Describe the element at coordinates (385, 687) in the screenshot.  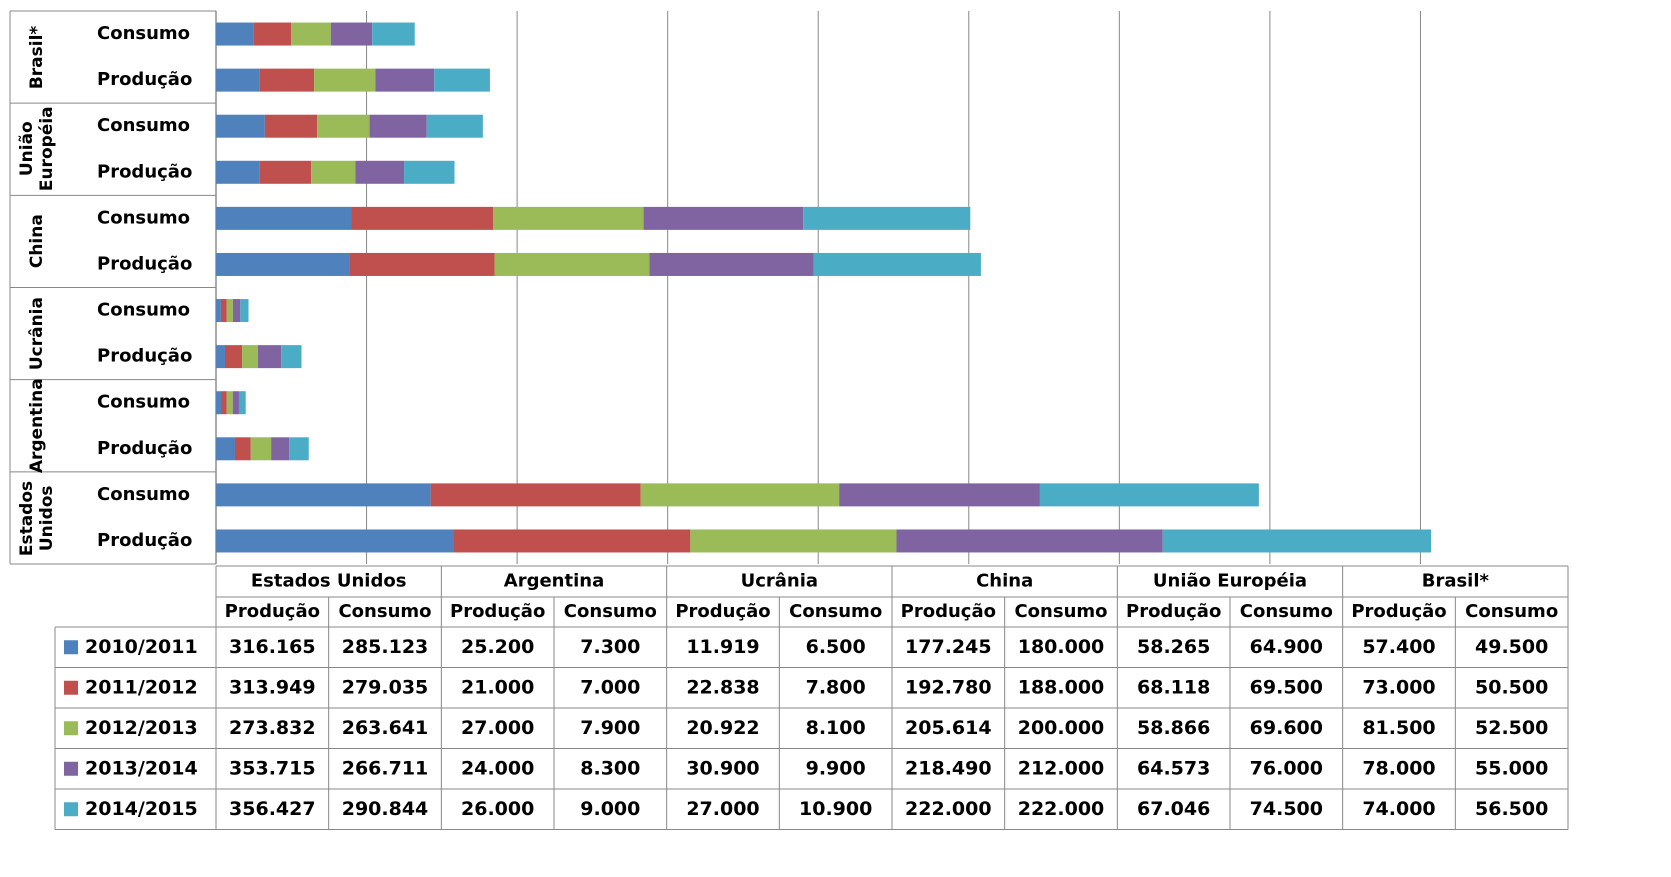
I see `table-value: 279.035` at that location.